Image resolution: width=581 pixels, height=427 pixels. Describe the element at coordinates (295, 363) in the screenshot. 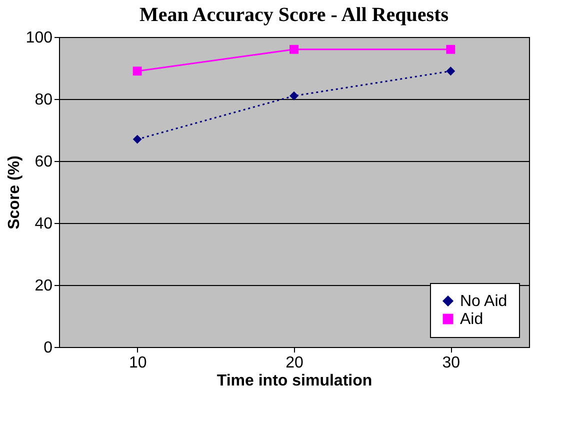

I see `x-tick-label: 20` at that location.